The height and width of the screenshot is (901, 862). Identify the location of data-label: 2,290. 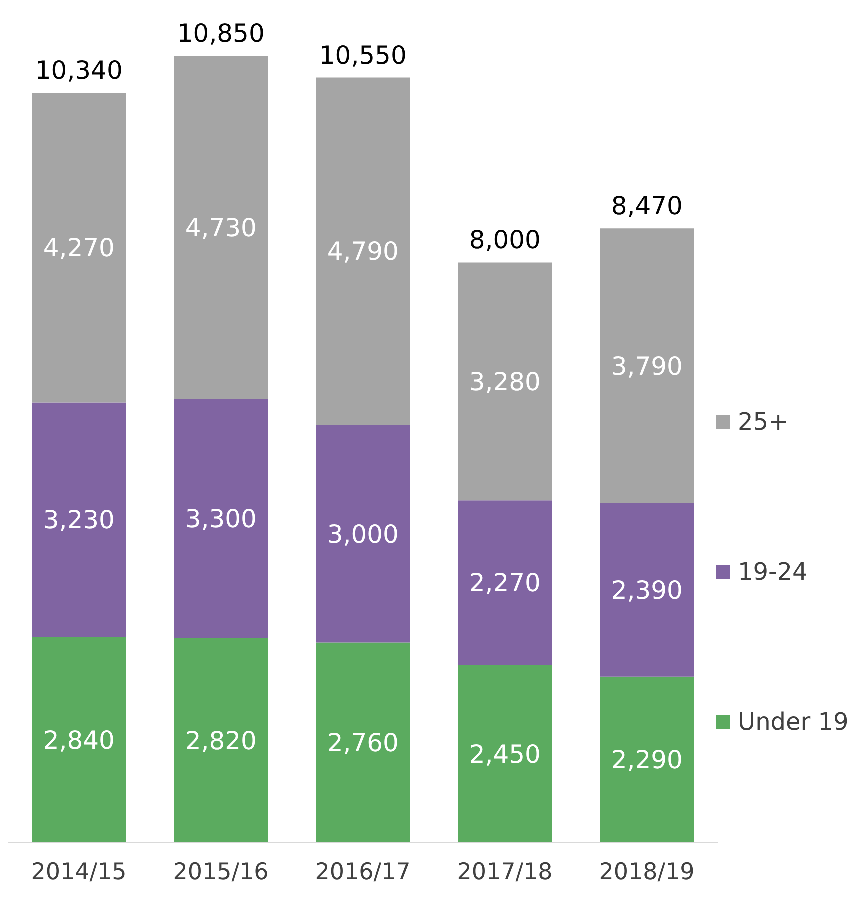
(647, 760).